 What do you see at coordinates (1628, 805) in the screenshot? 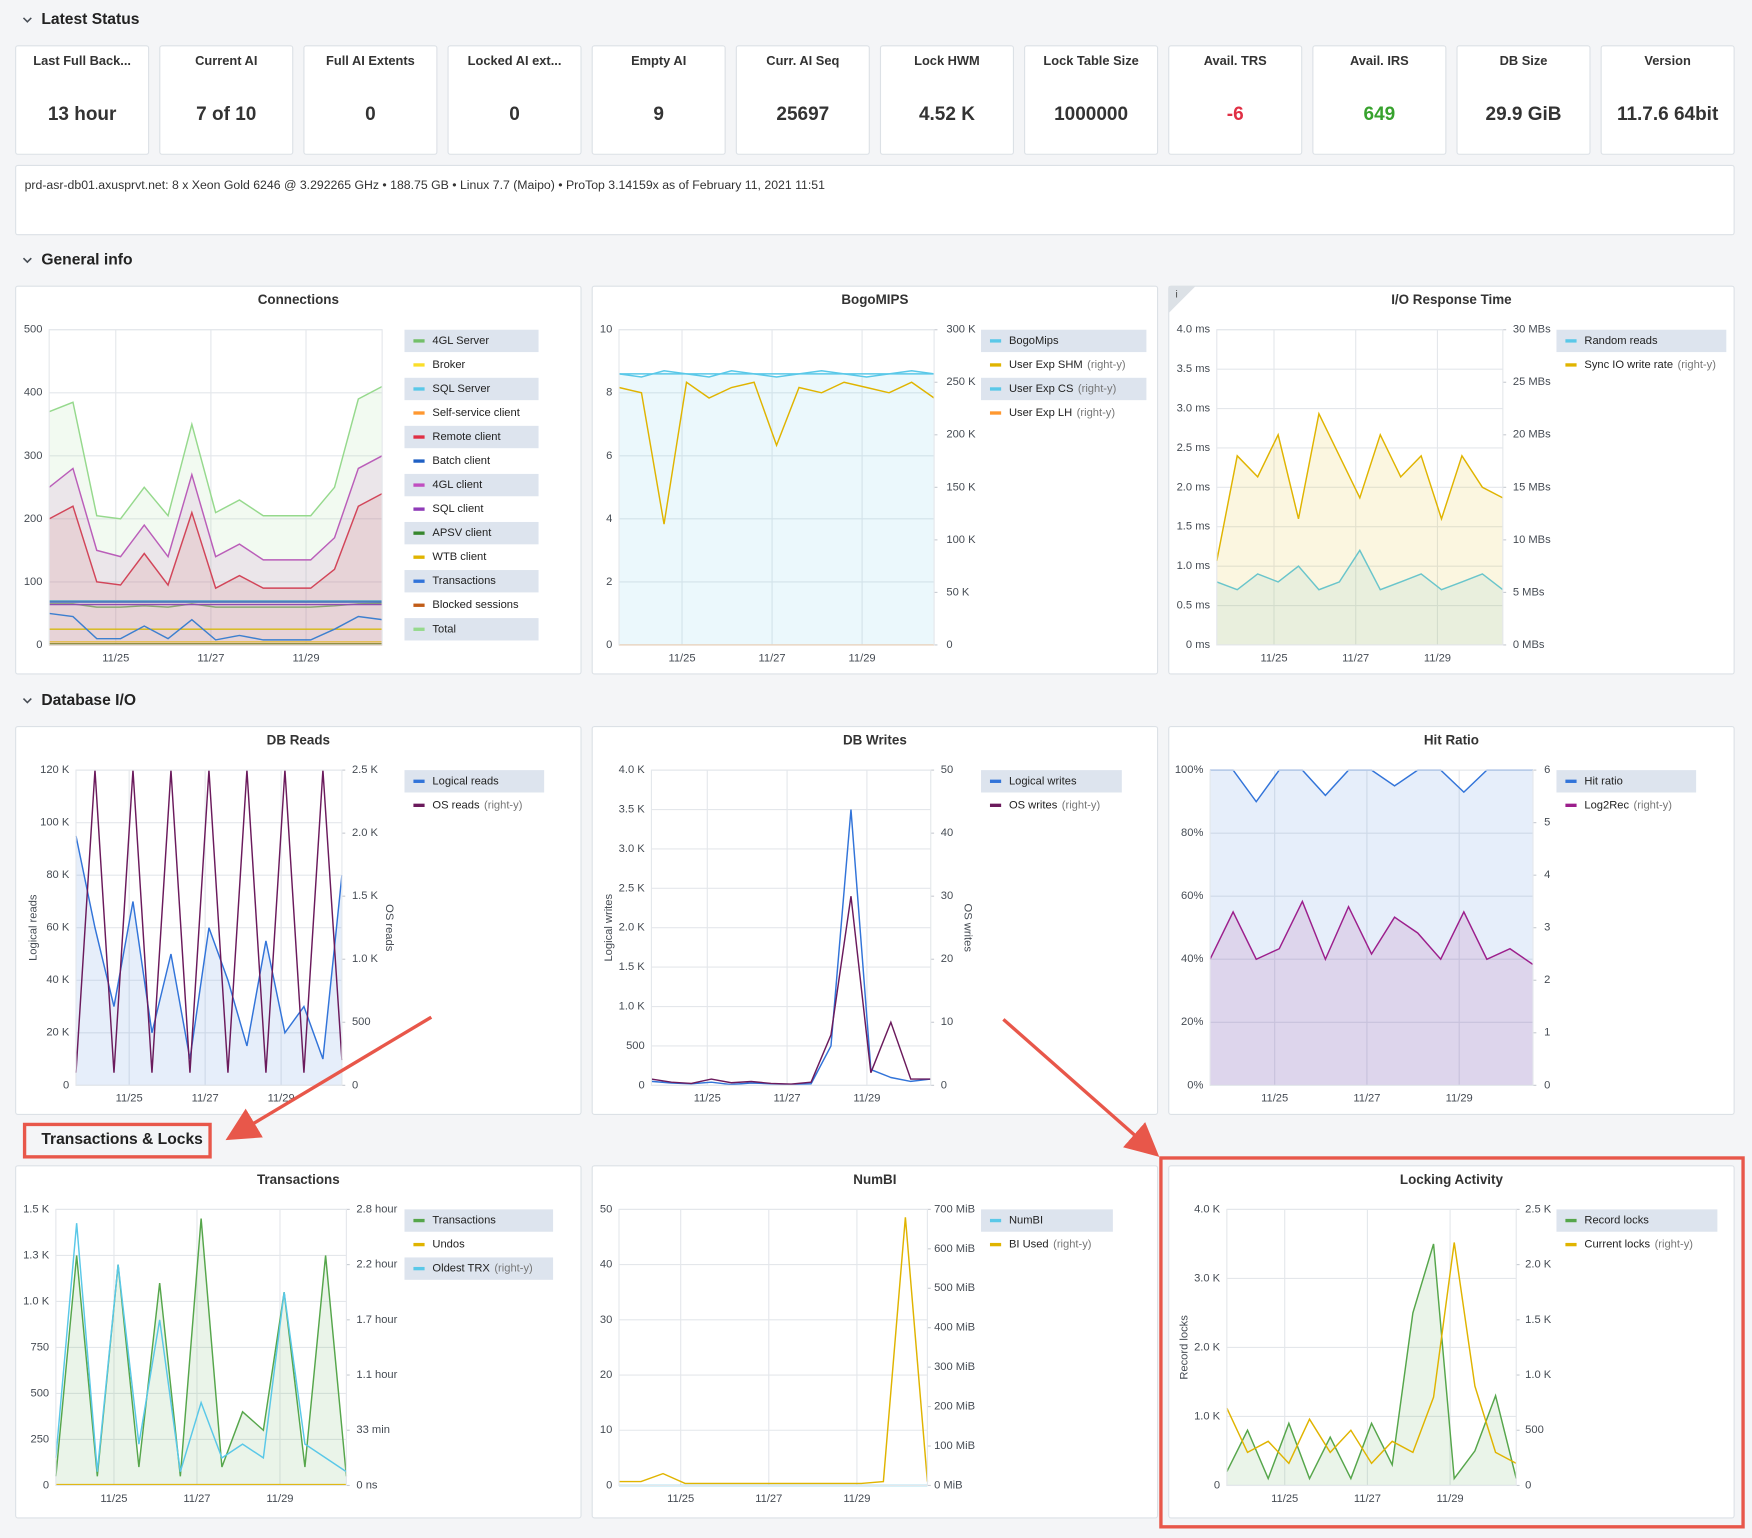
I see `legend-entry: Log2Rec (right-y)` at bounding box center [1628, 805].